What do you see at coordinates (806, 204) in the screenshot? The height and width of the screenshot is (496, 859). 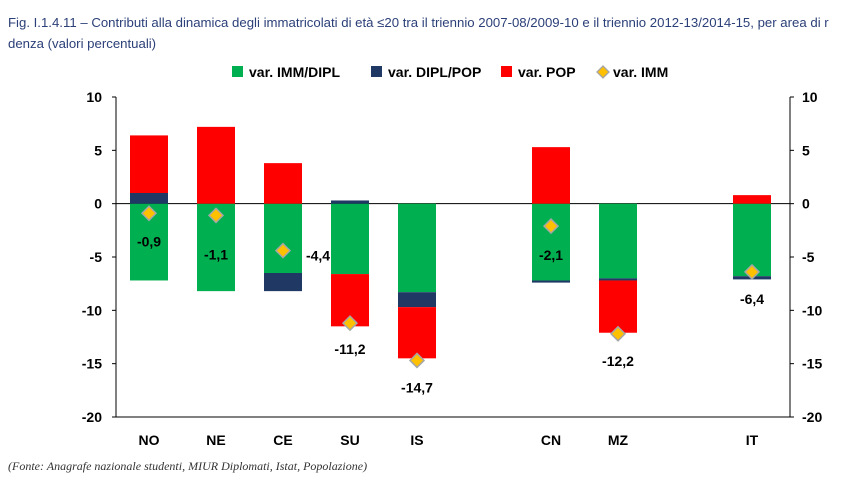 I see `y-tick-label-right: 0` at bounding box center [806, 204].